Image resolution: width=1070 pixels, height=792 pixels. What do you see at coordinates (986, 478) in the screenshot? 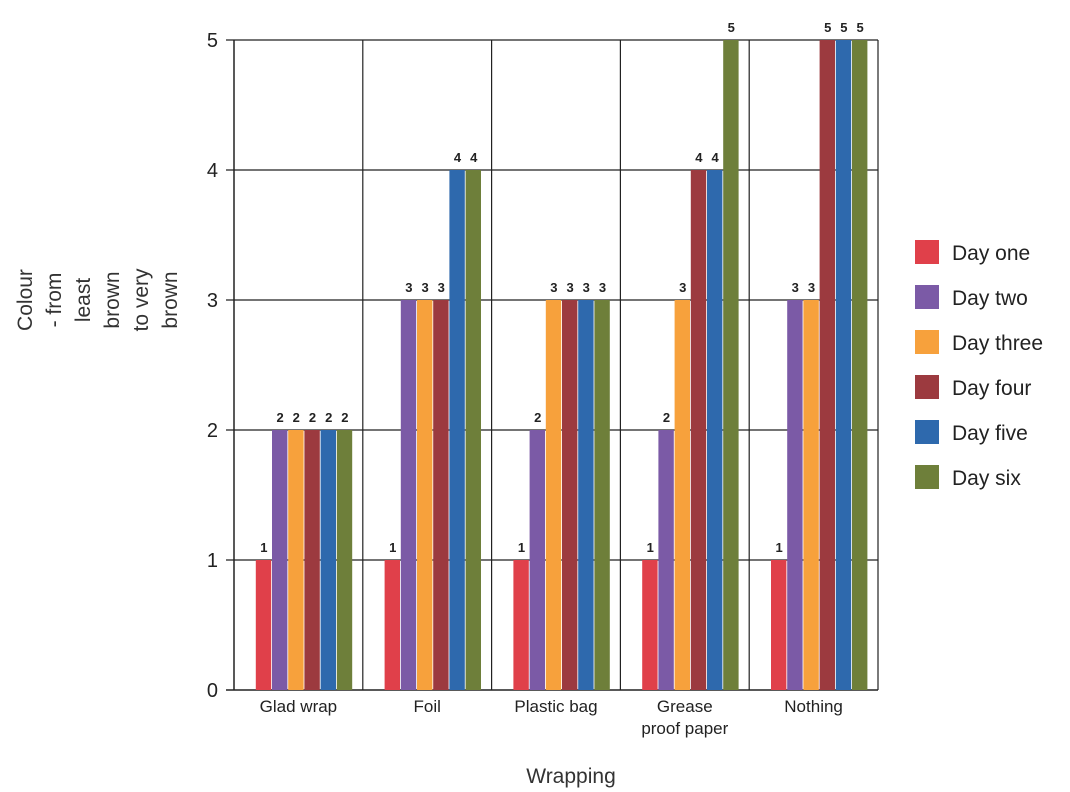
I see `legend-label: Day six` at bounding box center [986, 478].